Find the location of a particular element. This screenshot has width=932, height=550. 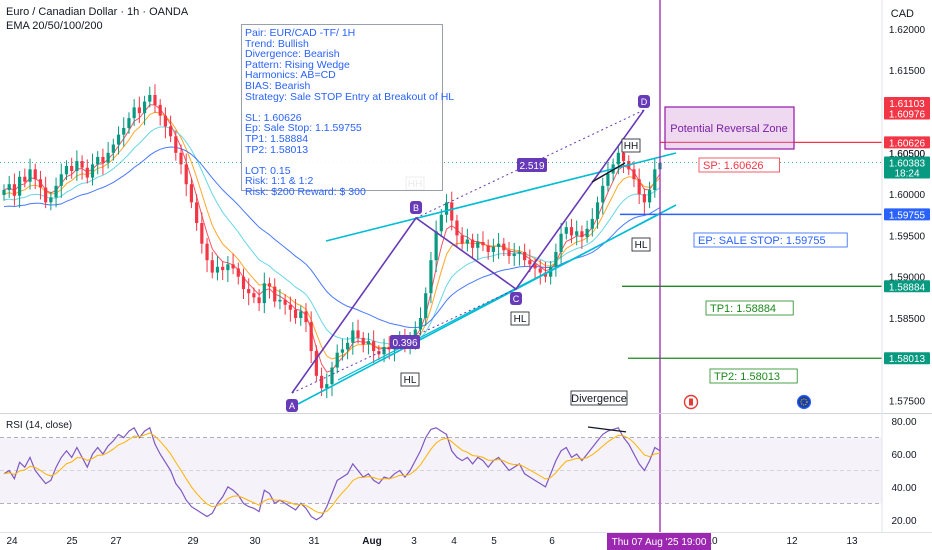

price-badge: 1.59755 is located at coordinates (907, 214).